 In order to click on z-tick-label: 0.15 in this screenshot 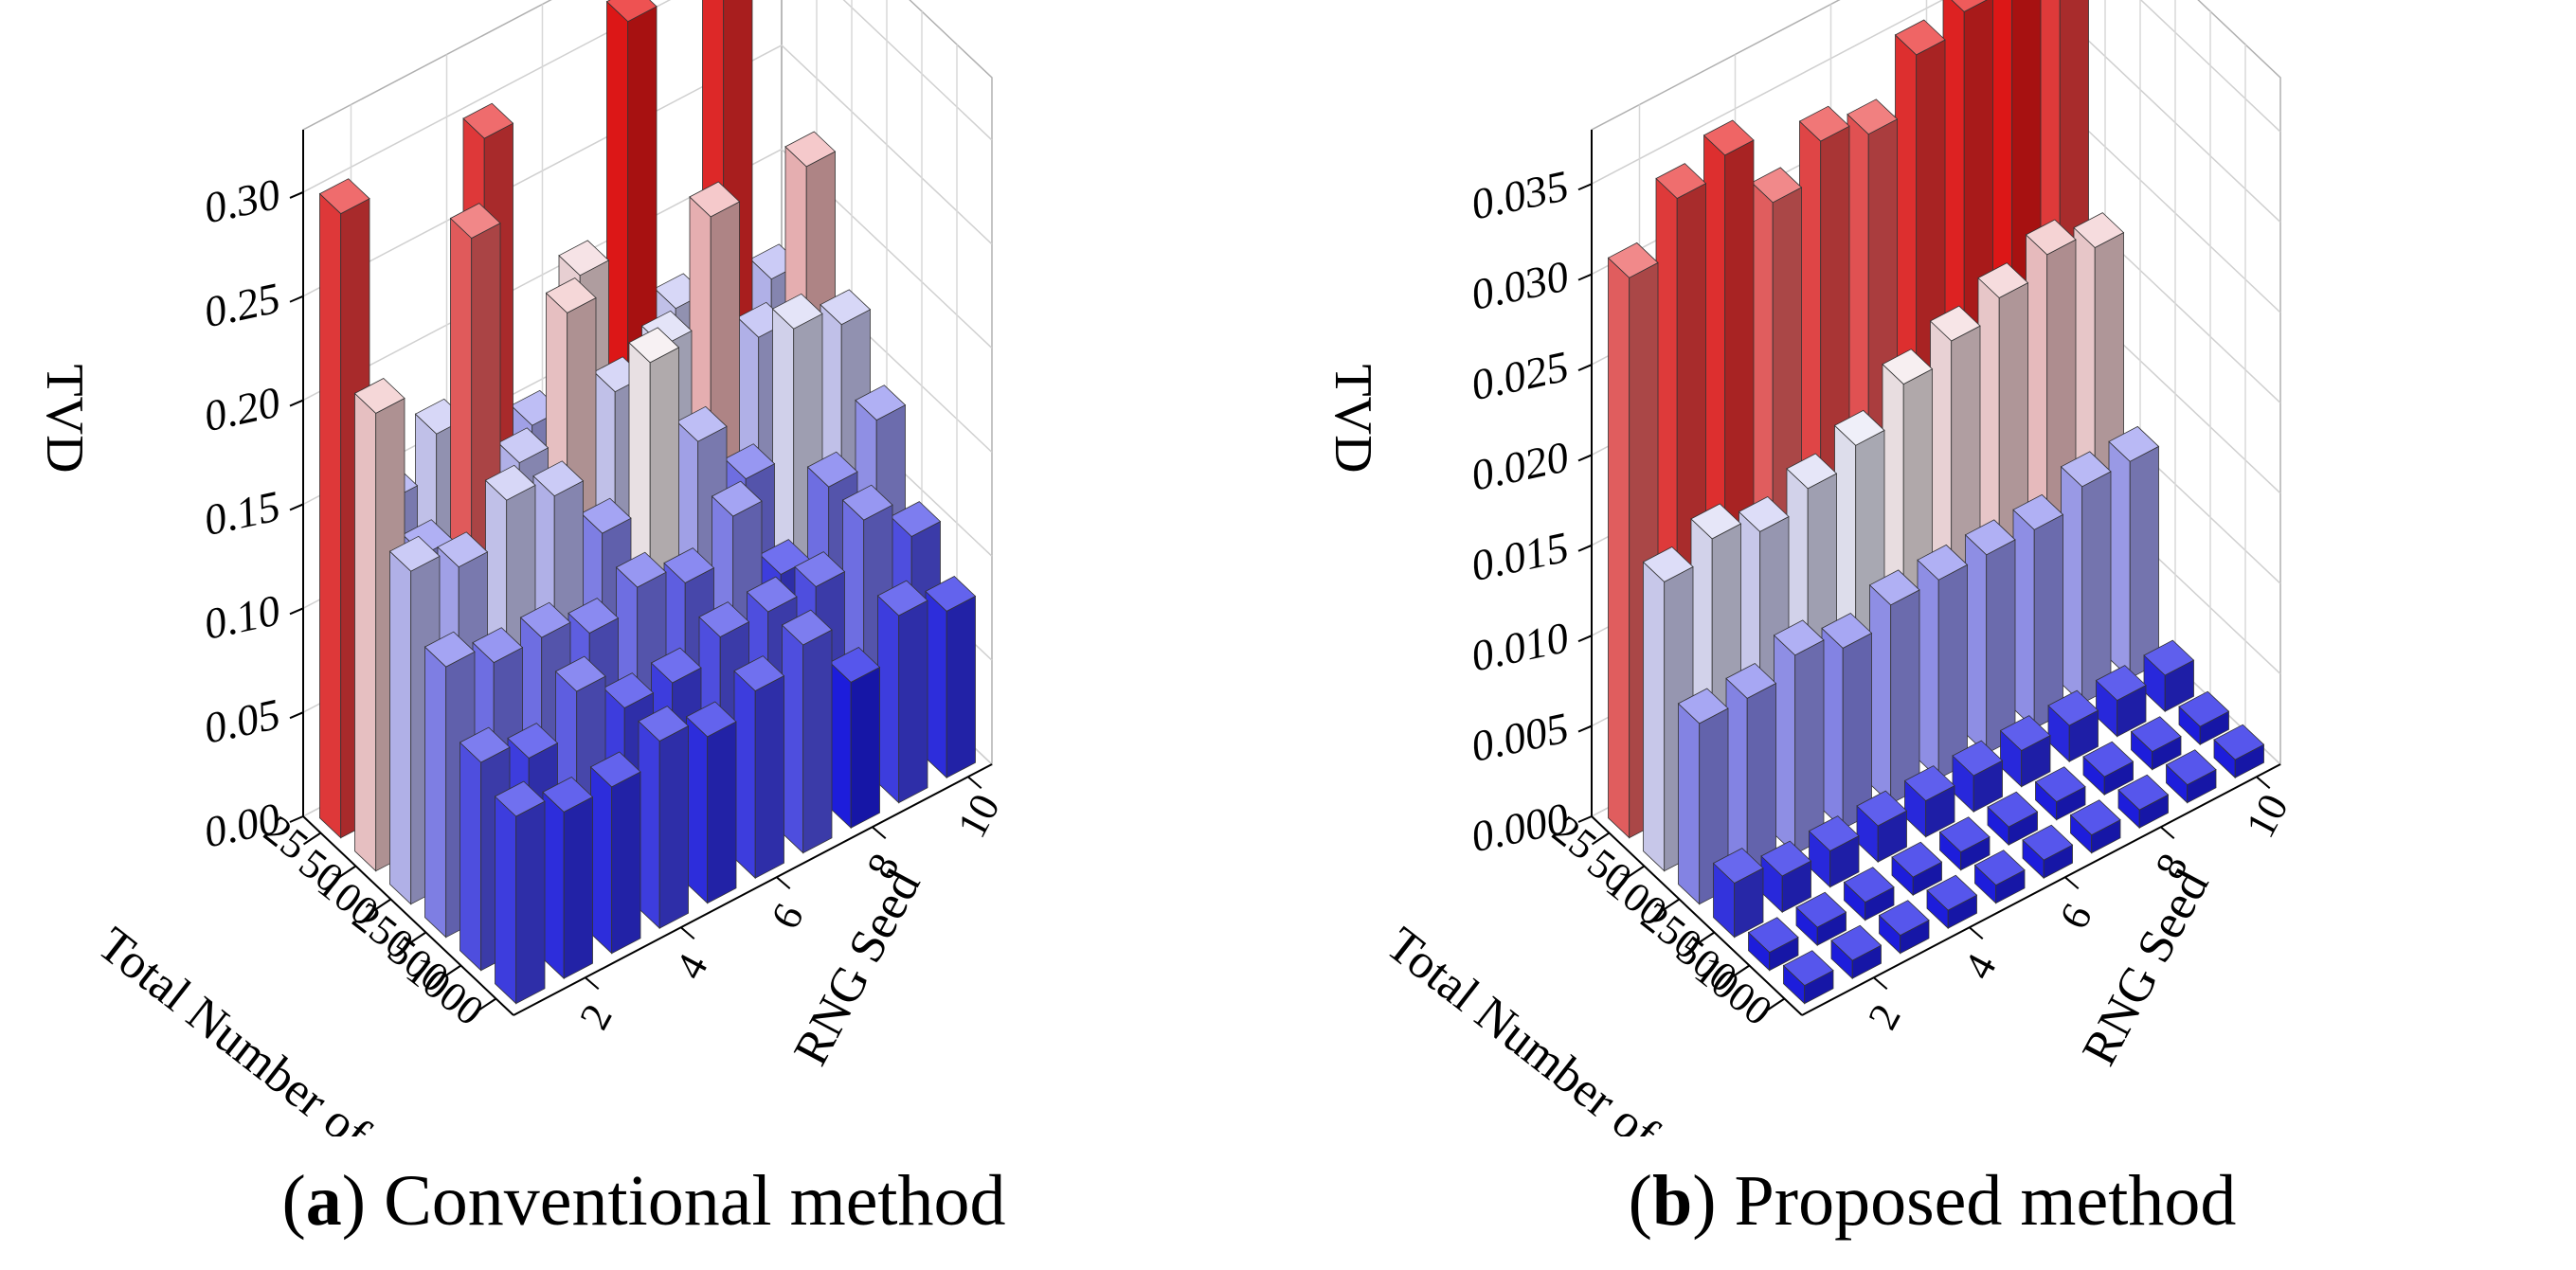, I will do `click(242, 513)`.